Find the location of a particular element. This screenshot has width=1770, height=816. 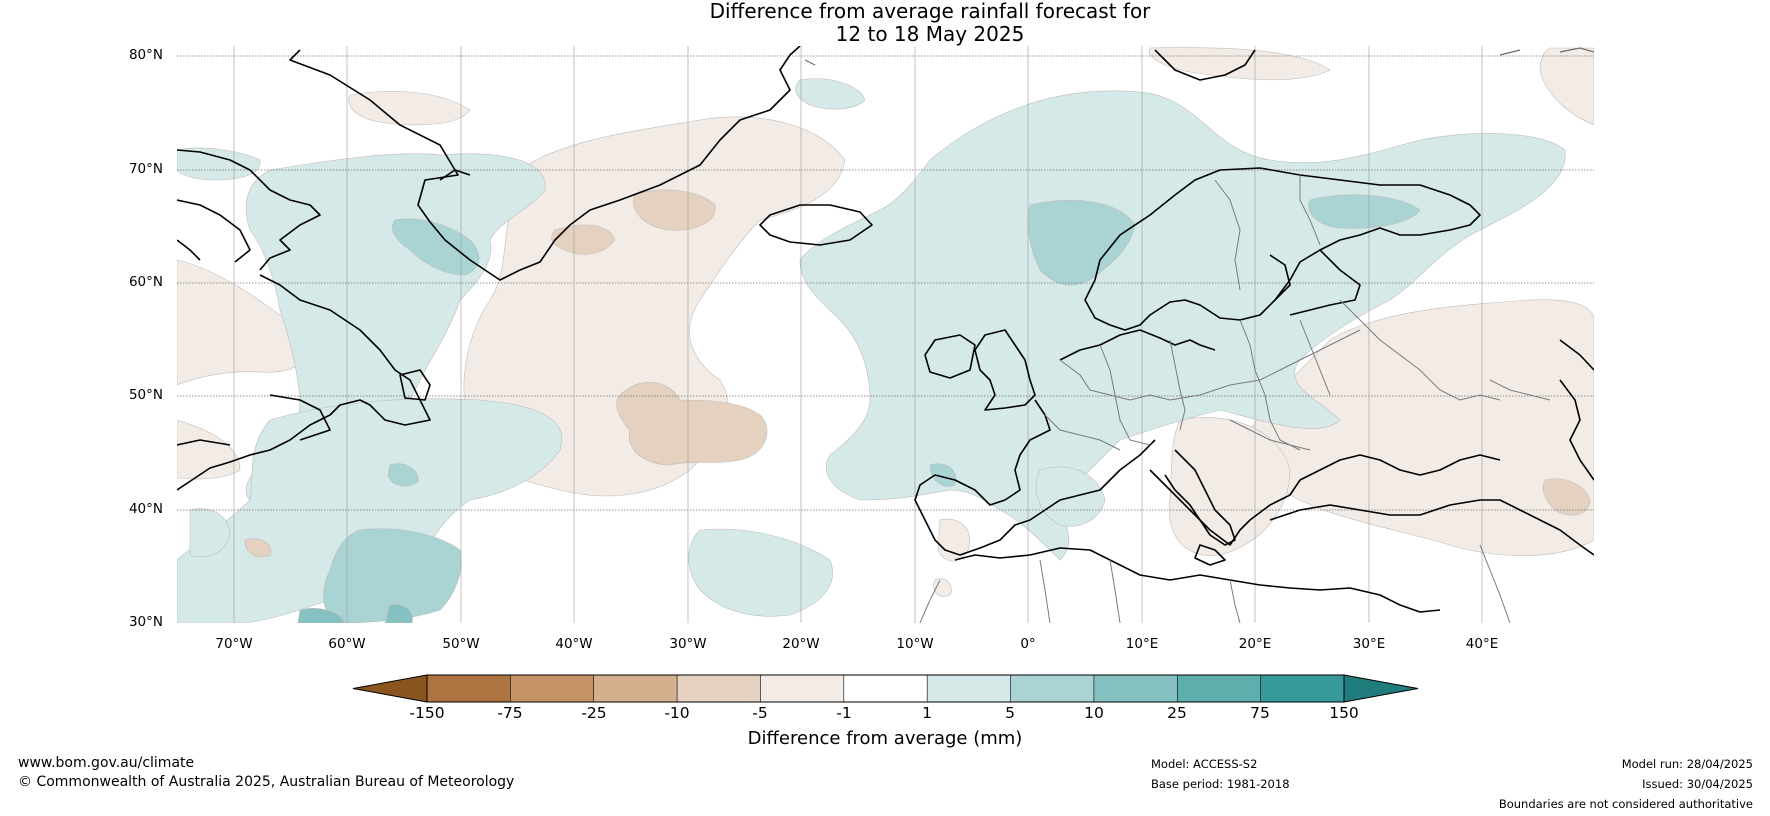

model-run-text: Model run: 28/04/2025 is located at coordinates (1687, 764).